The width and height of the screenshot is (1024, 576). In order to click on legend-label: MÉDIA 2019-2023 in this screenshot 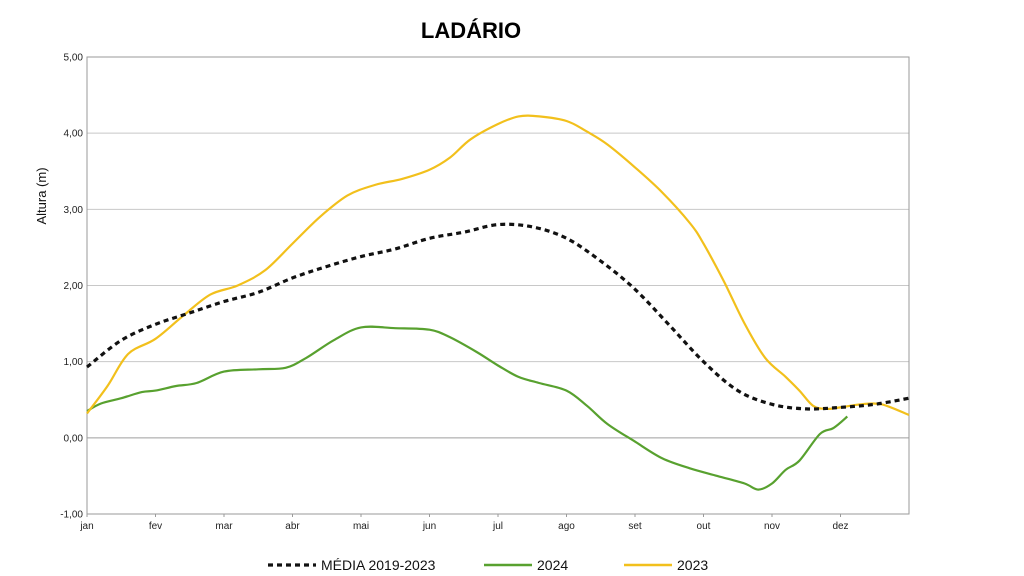, I will do `click(378, 565)`.